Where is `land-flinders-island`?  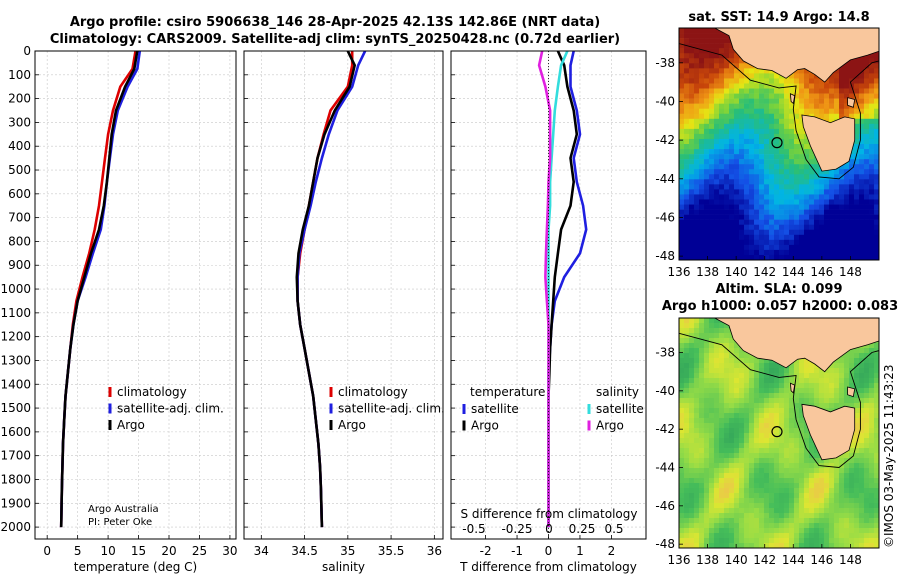
land-flinders-island is located at coordinates (851, 102).